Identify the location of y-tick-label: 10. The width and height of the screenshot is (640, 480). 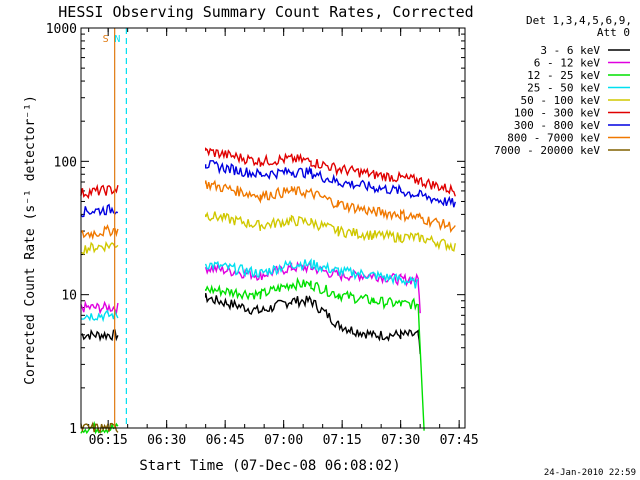
(69, 296).